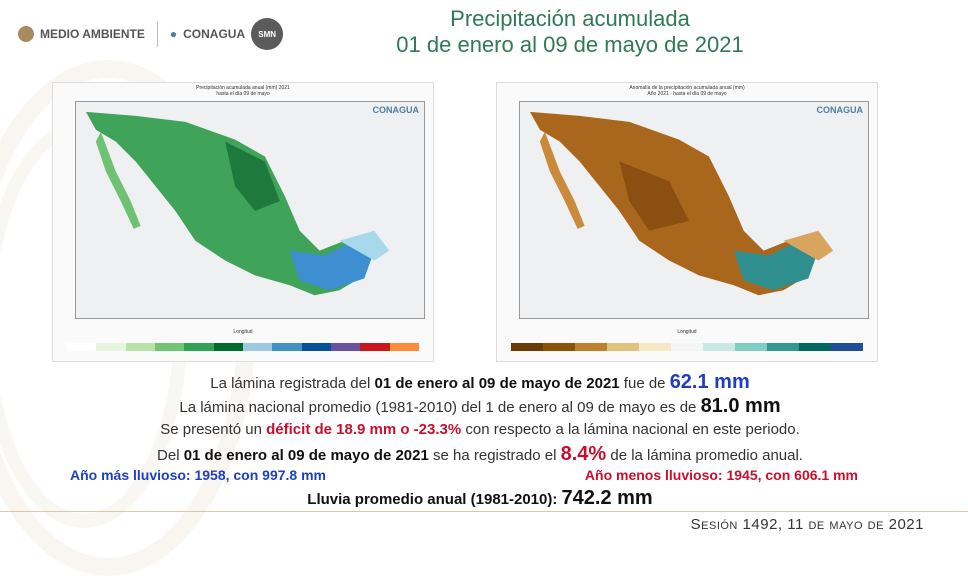  Describe the element at coordinates (484, 511) in the screenshot. I see `footer-divider` at that location.